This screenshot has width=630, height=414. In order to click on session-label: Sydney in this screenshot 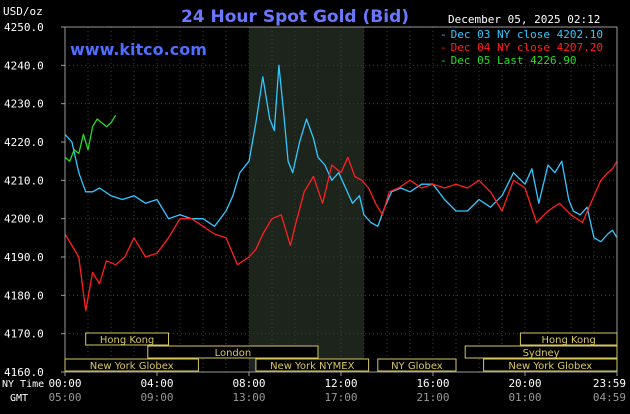, I will do `click(541, 353)`.